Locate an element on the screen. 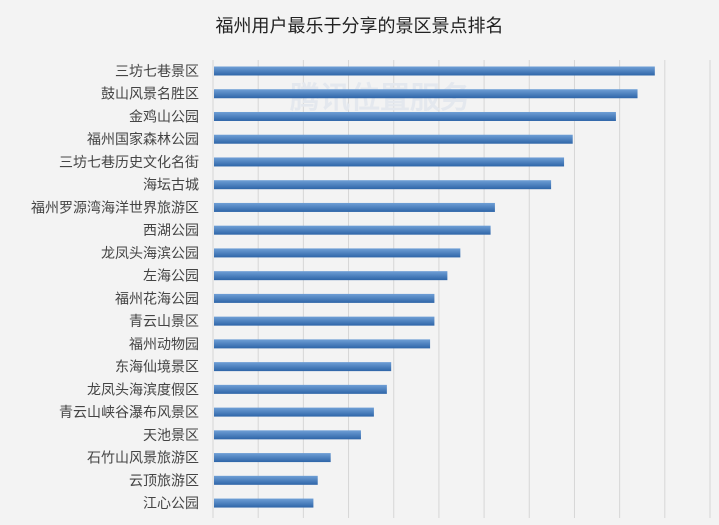  category-label: 石竹山风景旅游区 is located at coordinates (143, 459).